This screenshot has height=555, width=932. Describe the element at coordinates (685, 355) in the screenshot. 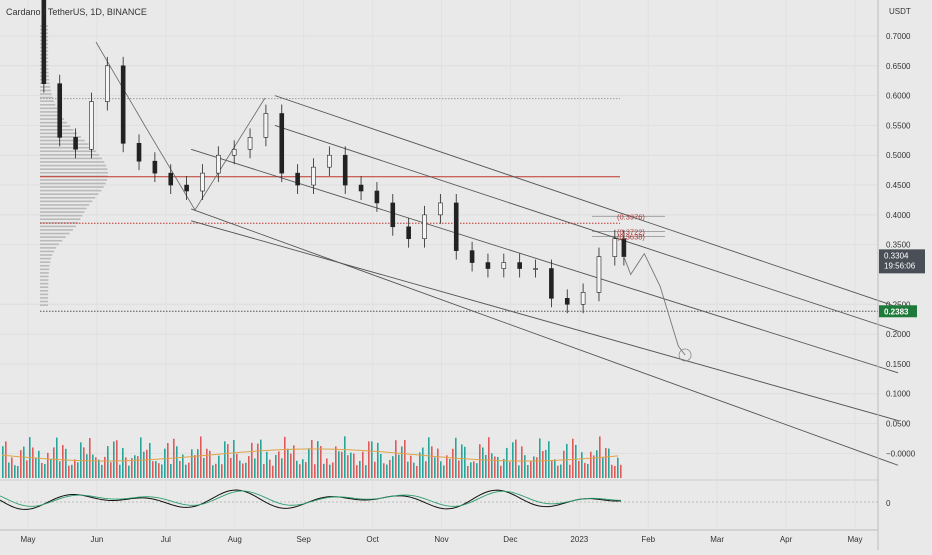

I see `projection-target` at that location.